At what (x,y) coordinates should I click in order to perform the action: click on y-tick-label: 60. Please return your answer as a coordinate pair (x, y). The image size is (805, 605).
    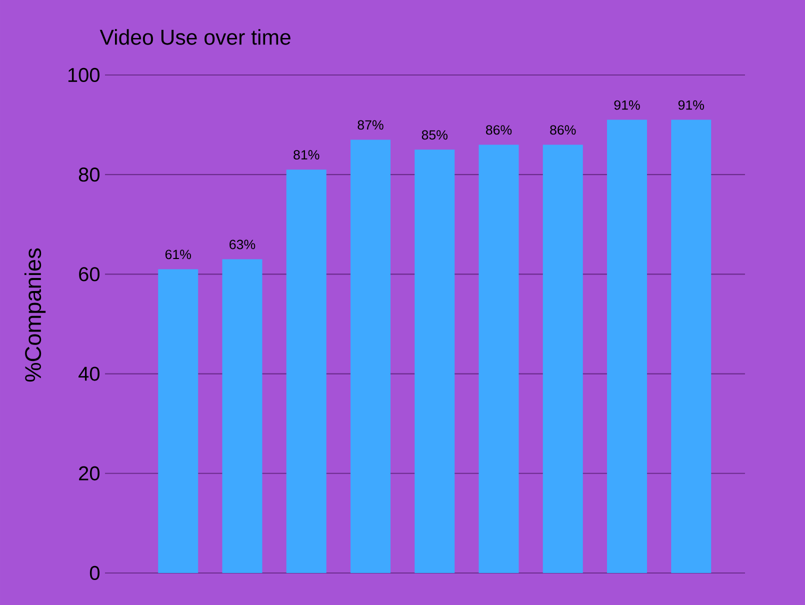
    Looking at the image, I should click on (89, 274).